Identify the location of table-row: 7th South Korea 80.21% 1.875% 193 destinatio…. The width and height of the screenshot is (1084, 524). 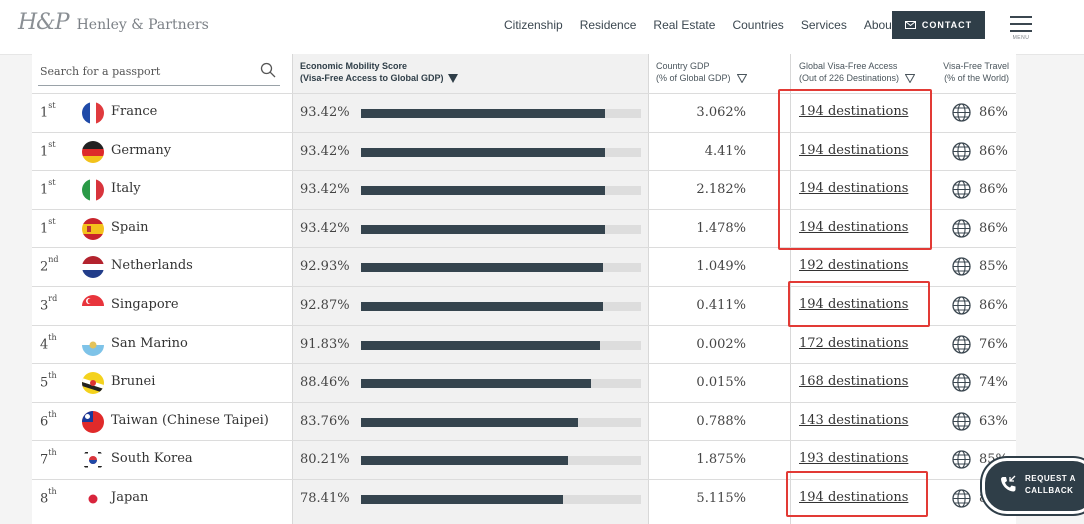
(524, 459).